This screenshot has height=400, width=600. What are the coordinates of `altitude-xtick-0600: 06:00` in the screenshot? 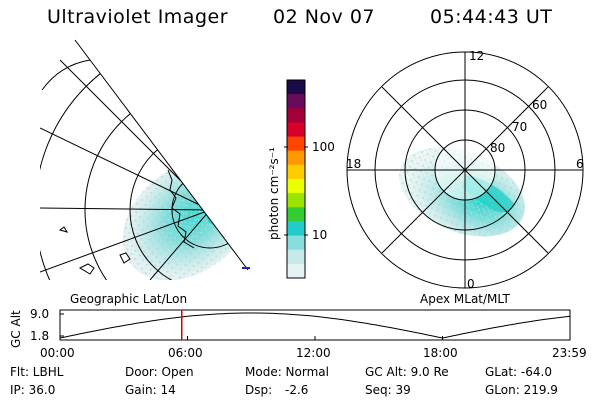 It's located at (185, 353).